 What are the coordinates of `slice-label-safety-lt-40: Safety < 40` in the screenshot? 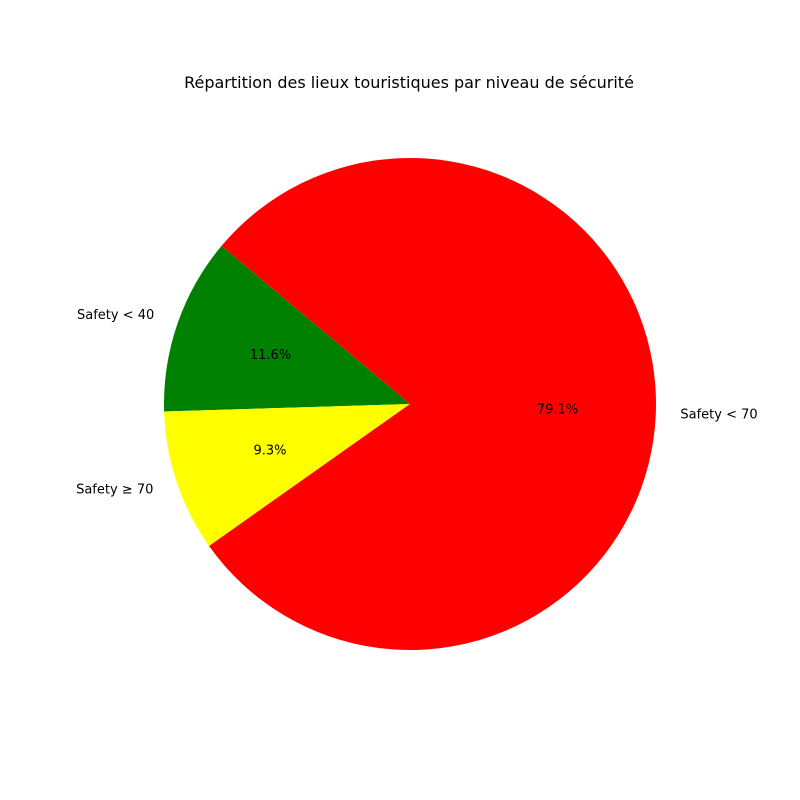 It's located at (115, 315).